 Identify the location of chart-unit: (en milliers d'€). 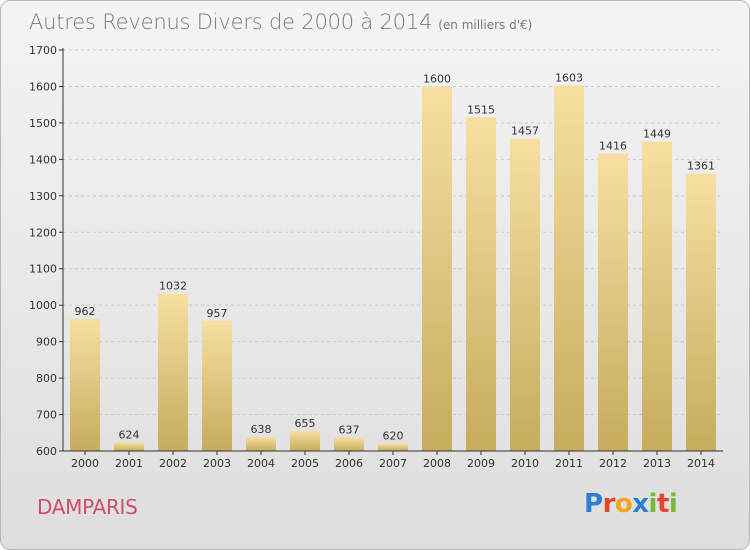
(485, 25).